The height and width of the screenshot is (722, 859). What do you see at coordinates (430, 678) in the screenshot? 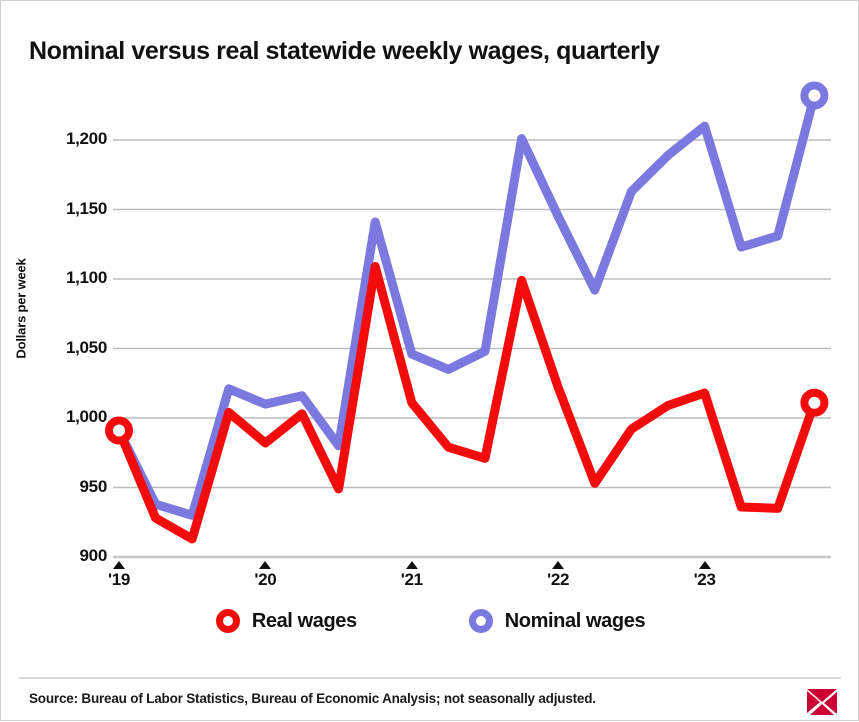
I see `footer-divider` at bounding box center [430, 678].